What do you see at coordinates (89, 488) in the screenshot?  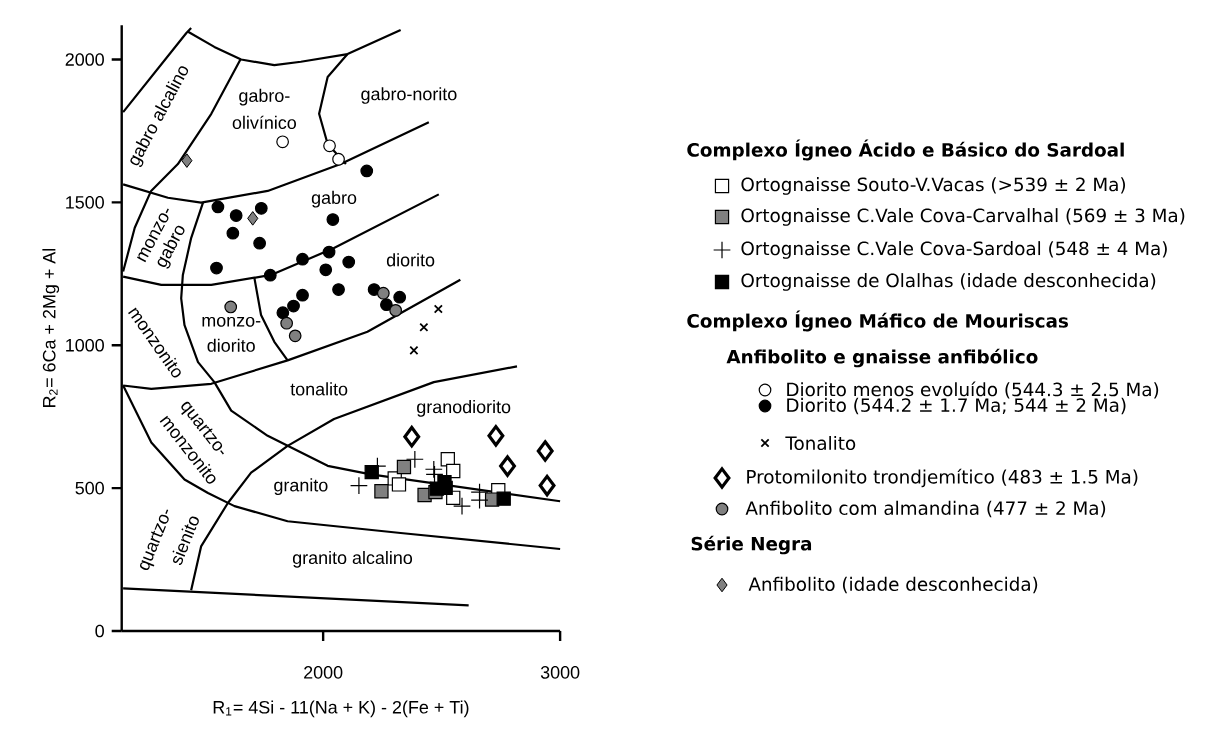 I see `y-tick-label: 500` at bounding box center [89, 488].